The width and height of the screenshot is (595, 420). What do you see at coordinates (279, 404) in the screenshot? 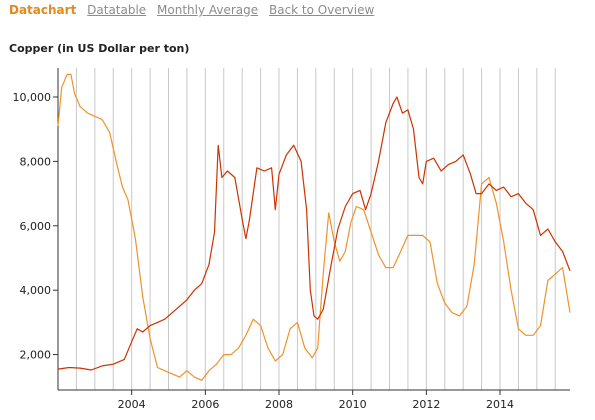
I see `x-tick-label: 2008` at bounding box center [279, 404].